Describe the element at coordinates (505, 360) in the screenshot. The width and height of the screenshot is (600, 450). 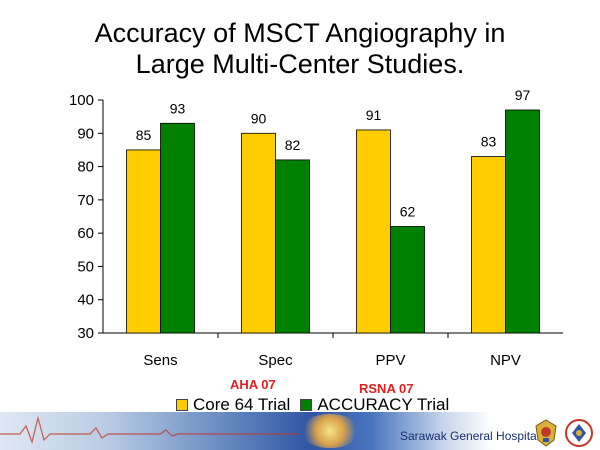
I see `x-category-label: NPV` at that location.